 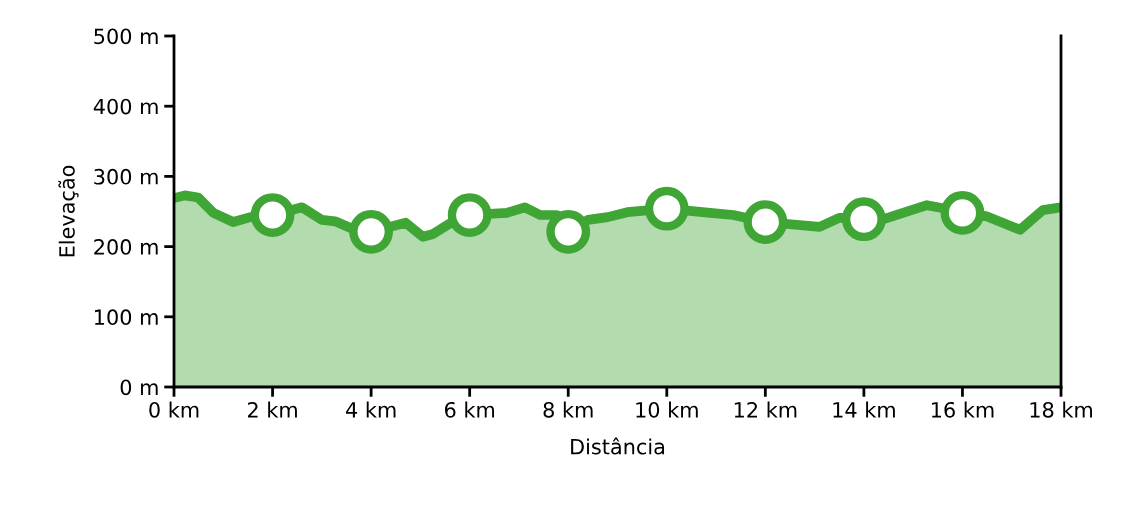 I want to click on y-tick-label: 0 m, so click(x=139, y=387).